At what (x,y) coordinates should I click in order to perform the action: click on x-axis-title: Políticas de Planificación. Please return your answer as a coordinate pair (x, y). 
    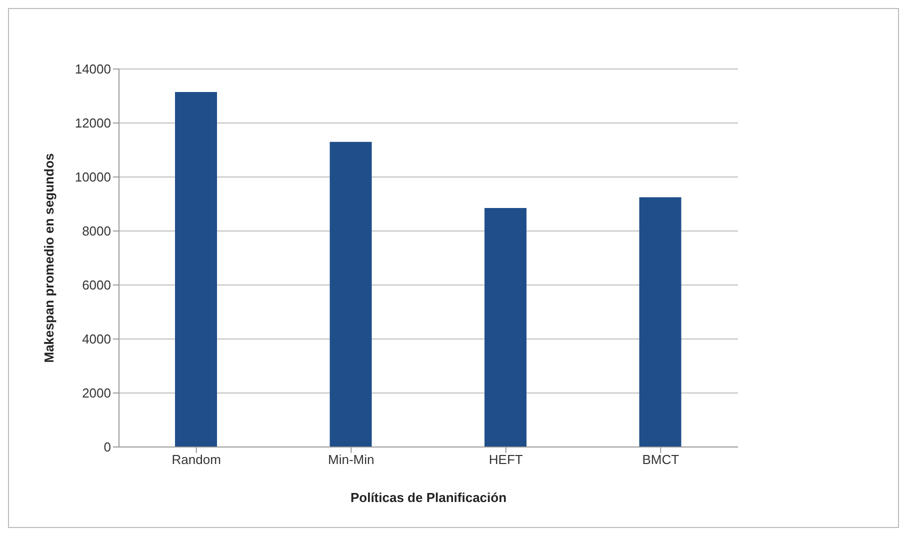
    Looking at the image, I should click on (428, 497).